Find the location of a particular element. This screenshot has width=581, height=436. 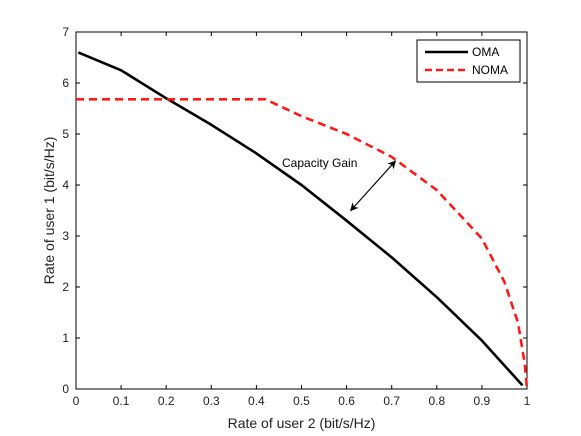

y-axis-label: Rate of user 1 (bit/s/Hz) is located at coordinates (49, 211).